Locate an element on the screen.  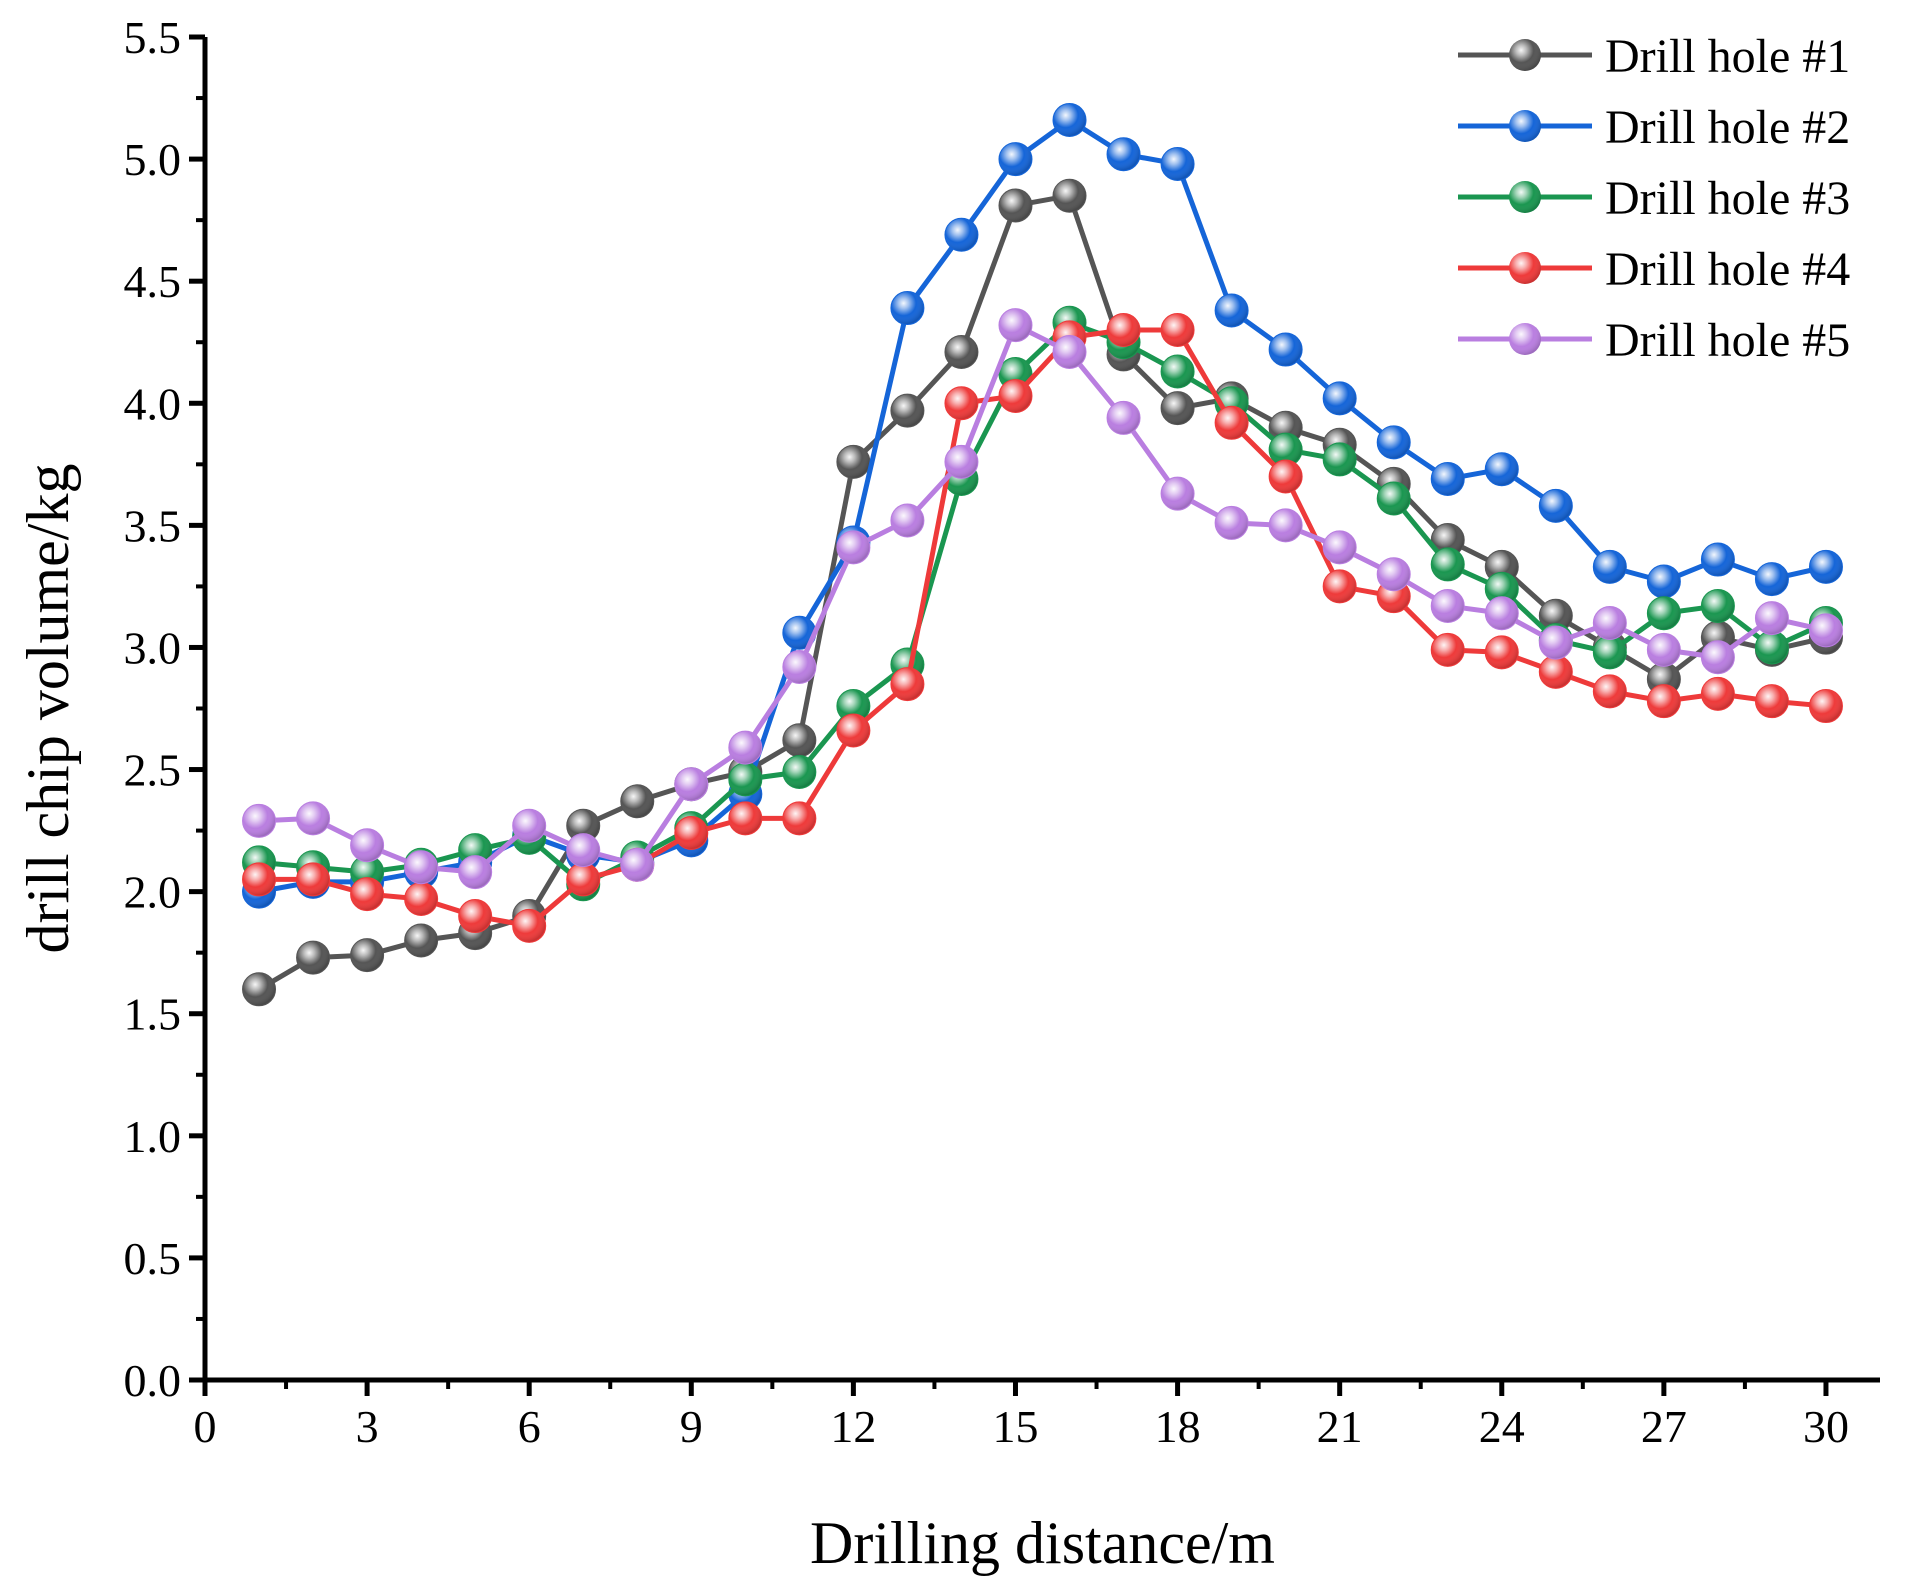
y-tick-label: 5.5 is located at coordinates (153, 37).